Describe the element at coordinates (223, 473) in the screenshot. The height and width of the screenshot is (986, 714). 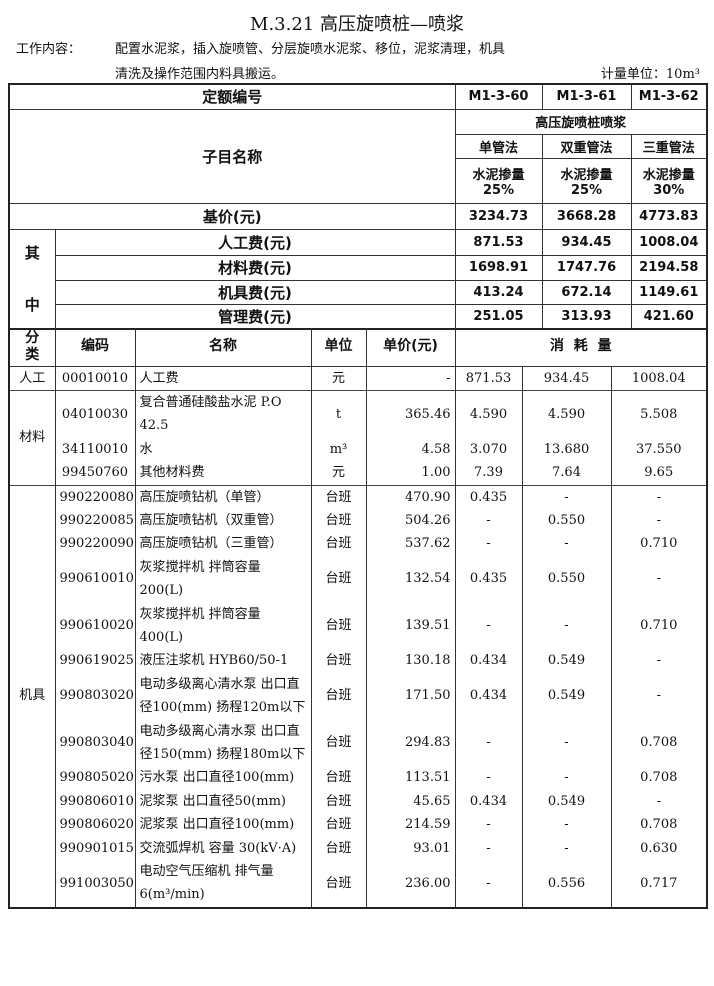
I see `name-cell: 其他材料费` at that location.